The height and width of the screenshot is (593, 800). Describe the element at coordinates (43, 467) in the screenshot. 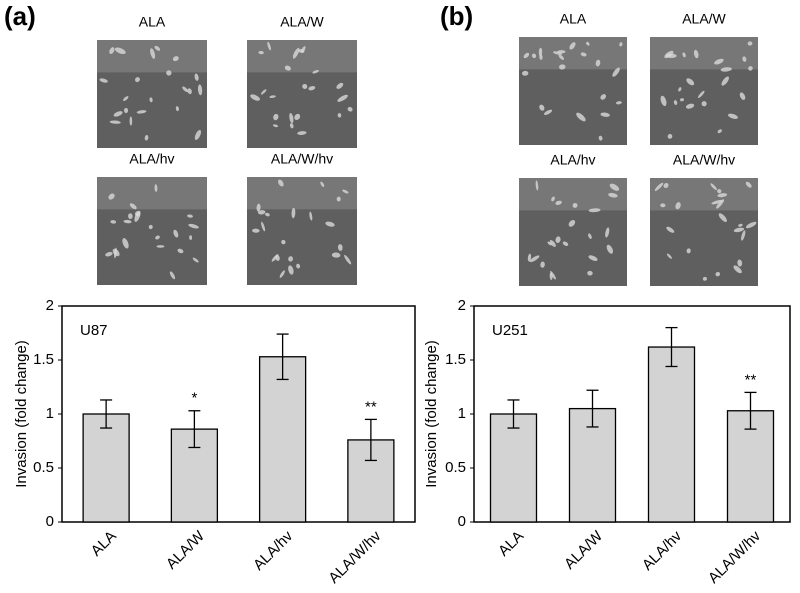

I see `y-tick-label: 0.5` at that location.